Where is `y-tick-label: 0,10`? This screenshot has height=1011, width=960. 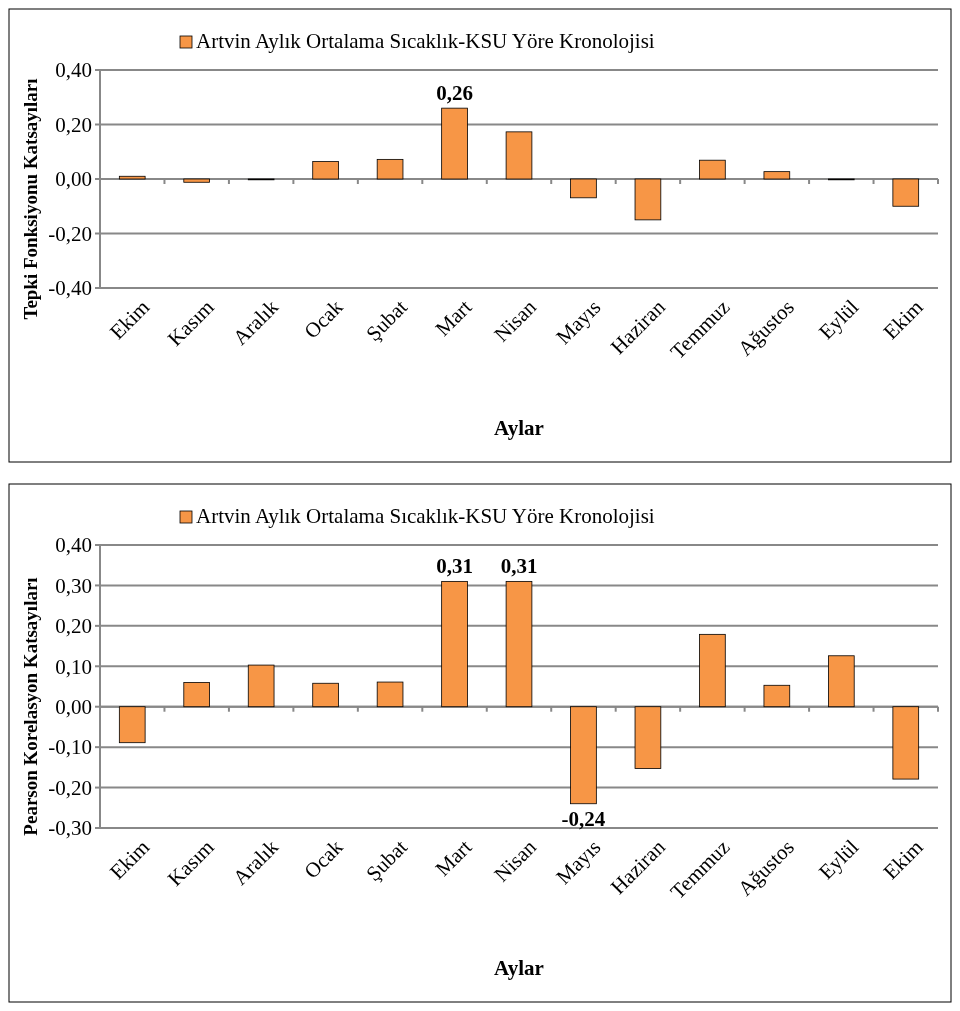 y-tick-label: 0,10 is located at coordinates (73, 666).